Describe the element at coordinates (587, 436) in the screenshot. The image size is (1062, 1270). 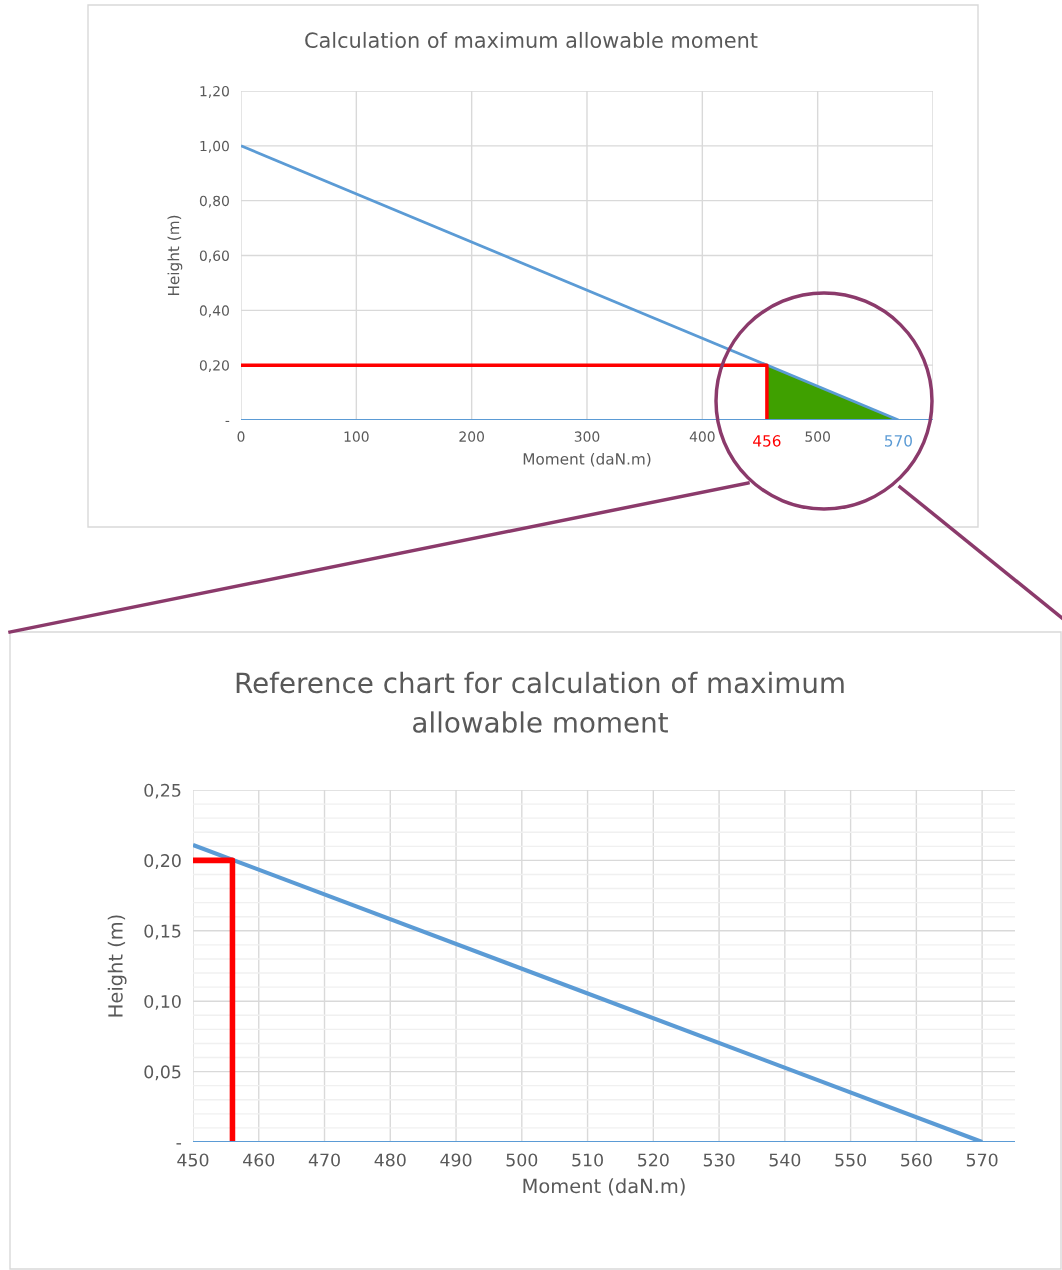
I see `x-tick-label: 300` at that location.